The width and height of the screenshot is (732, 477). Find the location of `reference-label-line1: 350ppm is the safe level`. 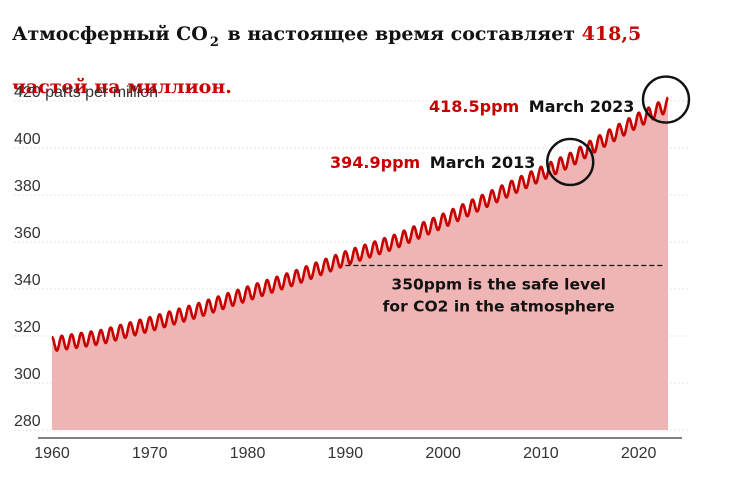

reference-label-line1: 350ppm is the safe level is located at coordinates (498, 285).